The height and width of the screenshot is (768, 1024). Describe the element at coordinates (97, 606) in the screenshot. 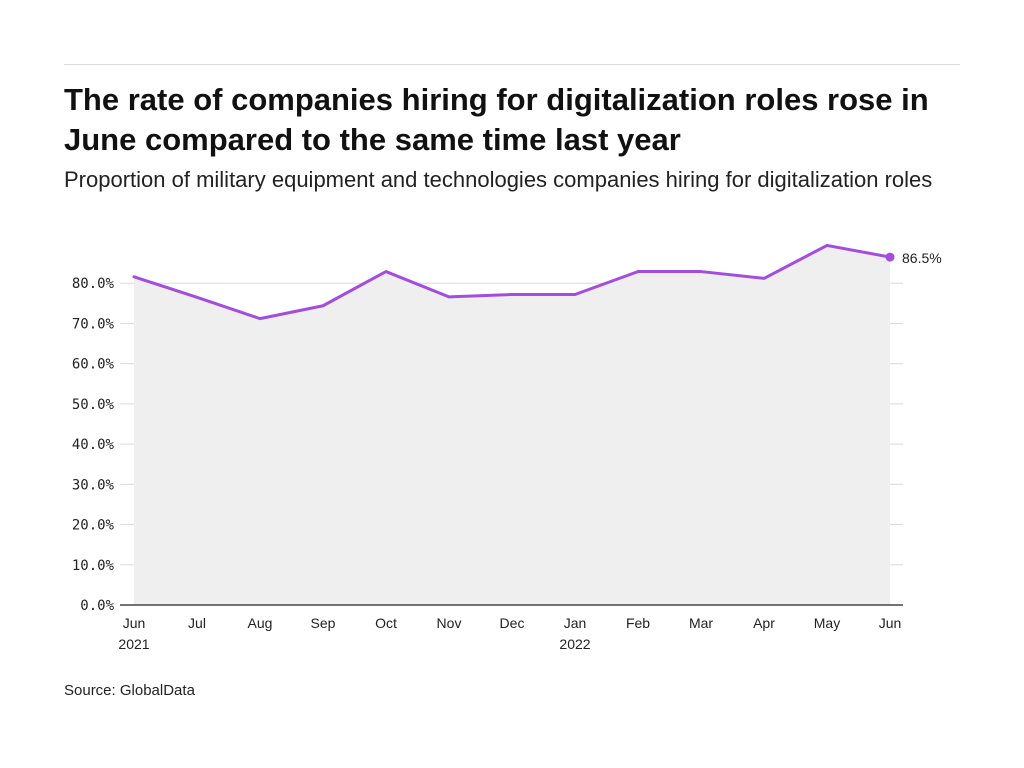

I see `y-tick-label: 0.0%` at that location.